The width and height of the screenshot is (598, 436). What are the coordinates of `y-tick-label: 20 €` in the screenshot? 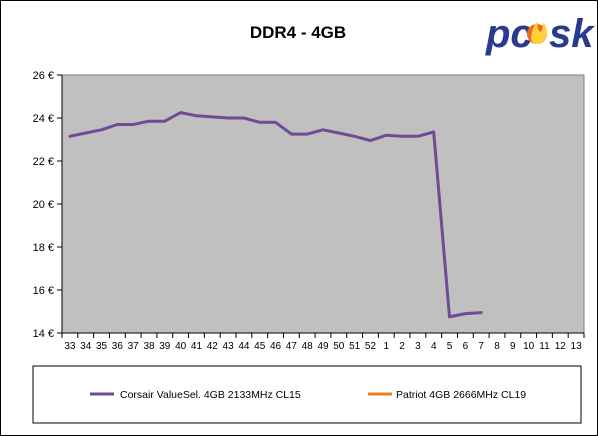 It's located at (43, 205).